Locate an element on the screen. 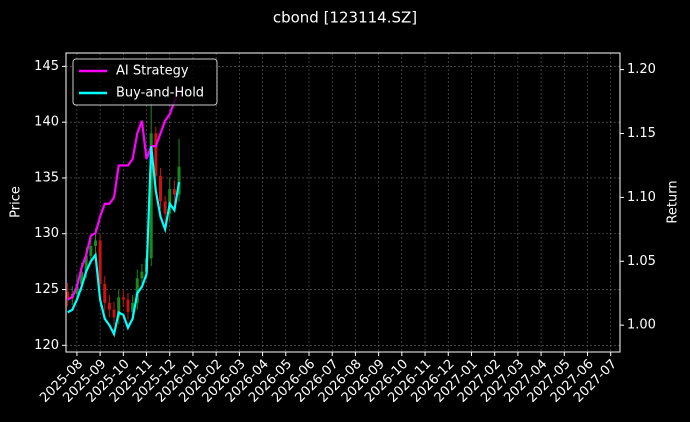 Image resolution: width=690 pixels, height=422 pixels. legend-label: Buy-and-Hold is located at coordinates (160, 93).